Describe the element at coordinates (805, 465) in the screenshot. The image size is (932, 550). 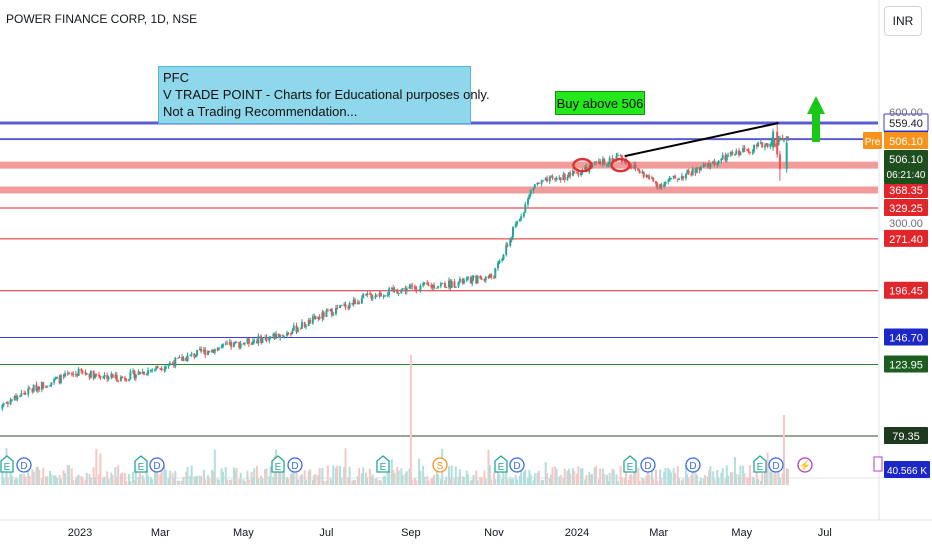
I see `lightning-event-icon` at that location.